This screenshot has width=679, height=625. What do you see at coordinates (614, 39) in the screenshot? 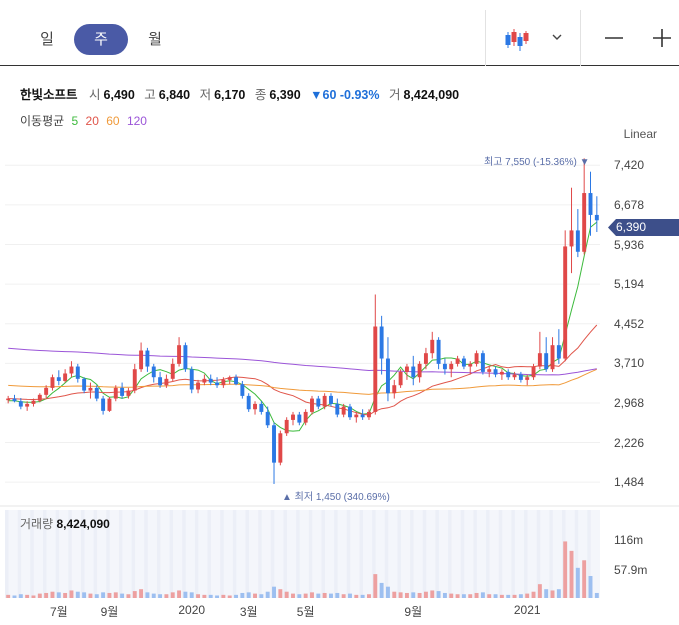
I see `zoom-out-icon` at bounding box center [614, 39].